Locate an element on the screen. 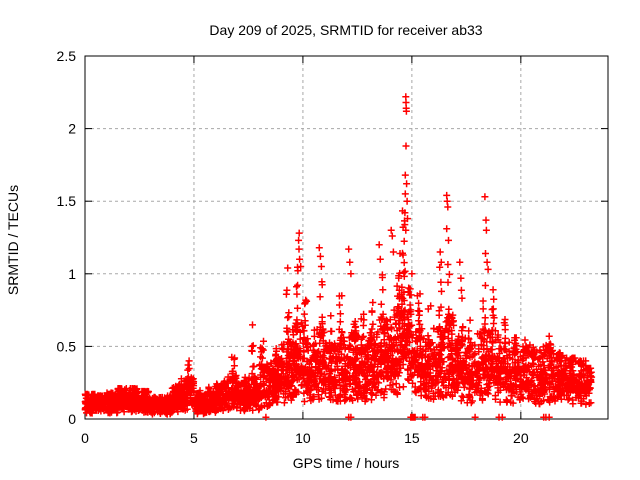 The image size is (640, 480). x-tick-label: 15 is located at coordinates (412, 438).